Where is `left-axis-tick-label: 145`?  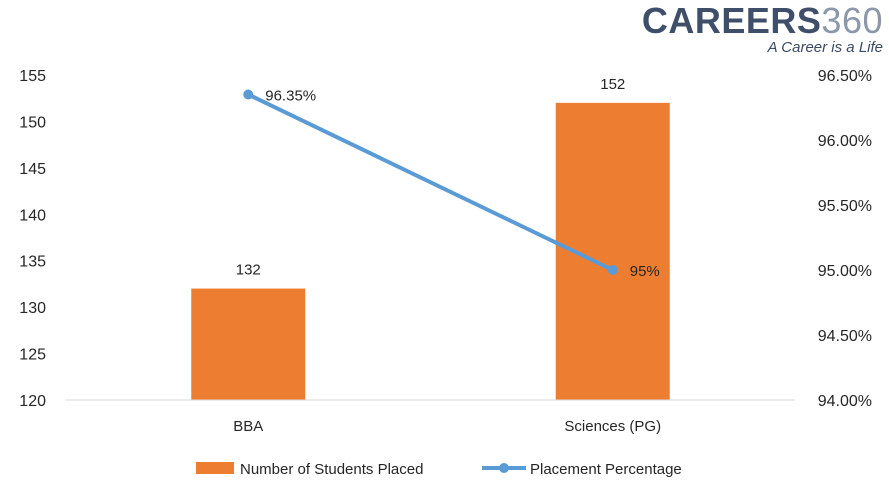
left-axis-tick-label: 145 is located at coordinates (32, 169).